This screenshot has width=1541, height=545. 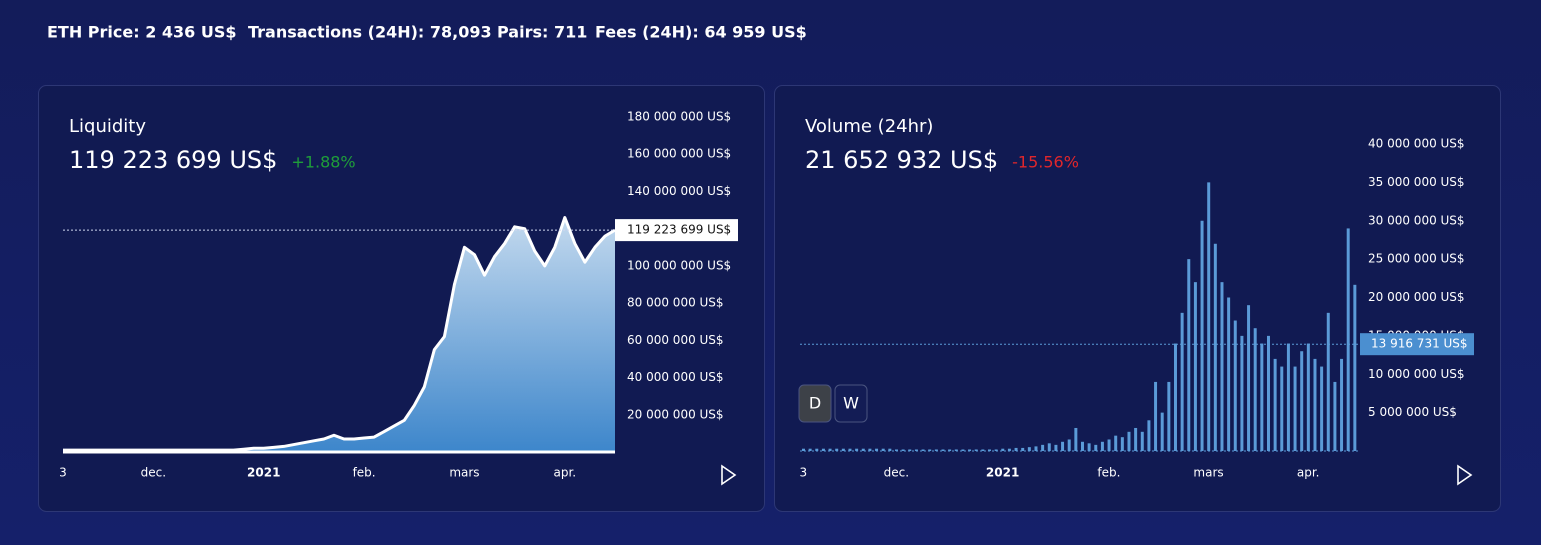 I want to click on stat: Pairs: 711, so click(x=542, y=32).